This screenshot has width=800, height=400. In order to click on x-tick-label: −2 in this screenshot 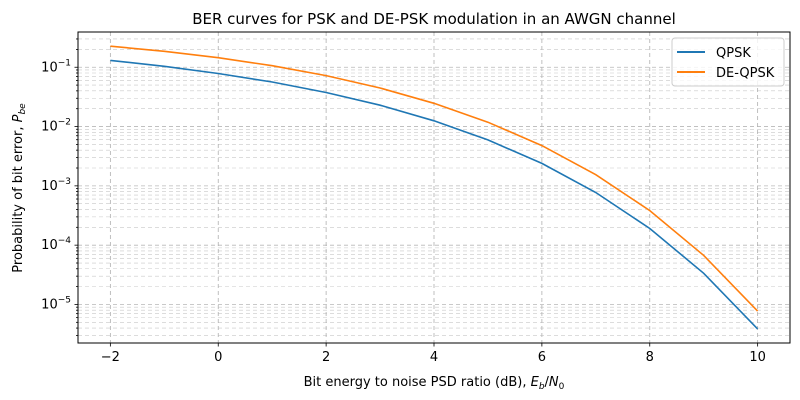, I will do `click(110, 357)`.